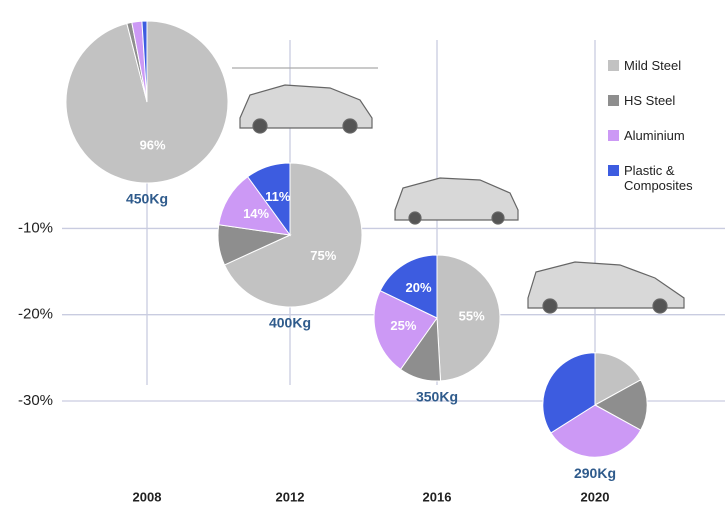 The image size is (725, 510). What do you see at coordinates (323, 255) in the screenshot?
I see `data-label: 75%` at bounding box center [323, 255].